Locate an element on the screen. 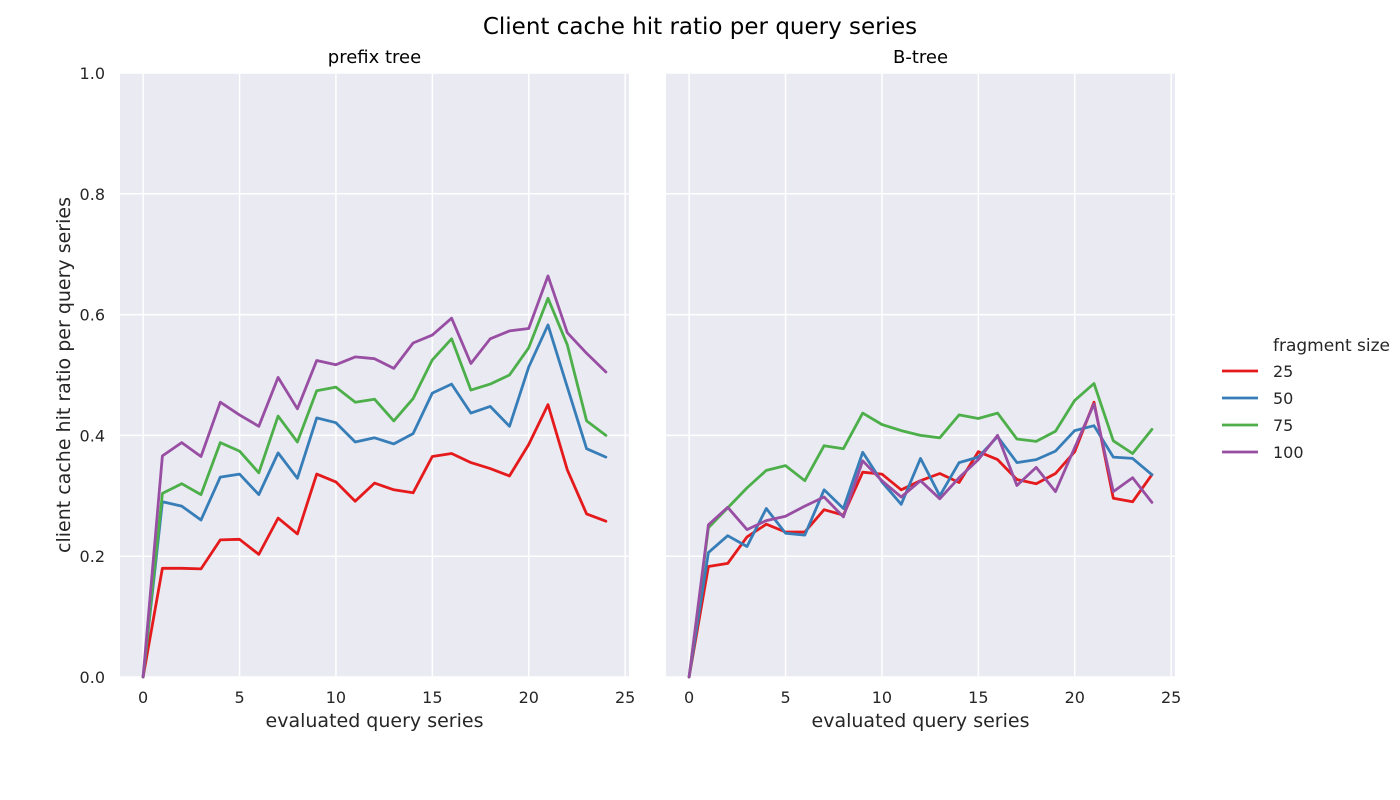 Image resolution: width=1400 pixels, height=800 pixels. x-ticks-prefix-tree: 0 5 10 15 20 25 is located at coordinates (386, 697).